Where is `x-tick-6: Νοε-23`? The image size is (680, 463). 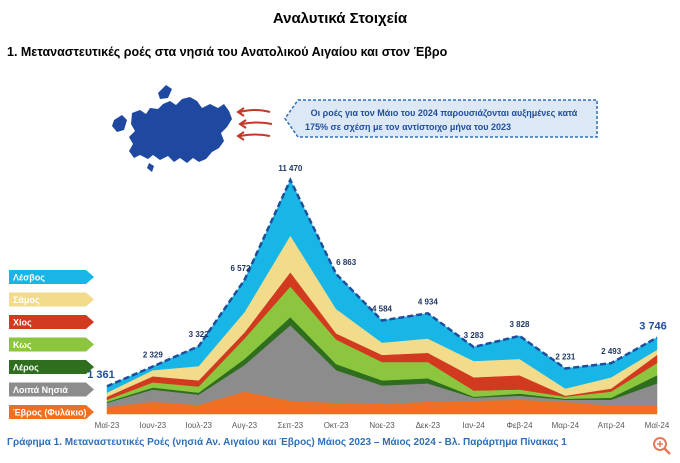 x-tick-6: Νοε-23 is located at coordinates (382, 425).